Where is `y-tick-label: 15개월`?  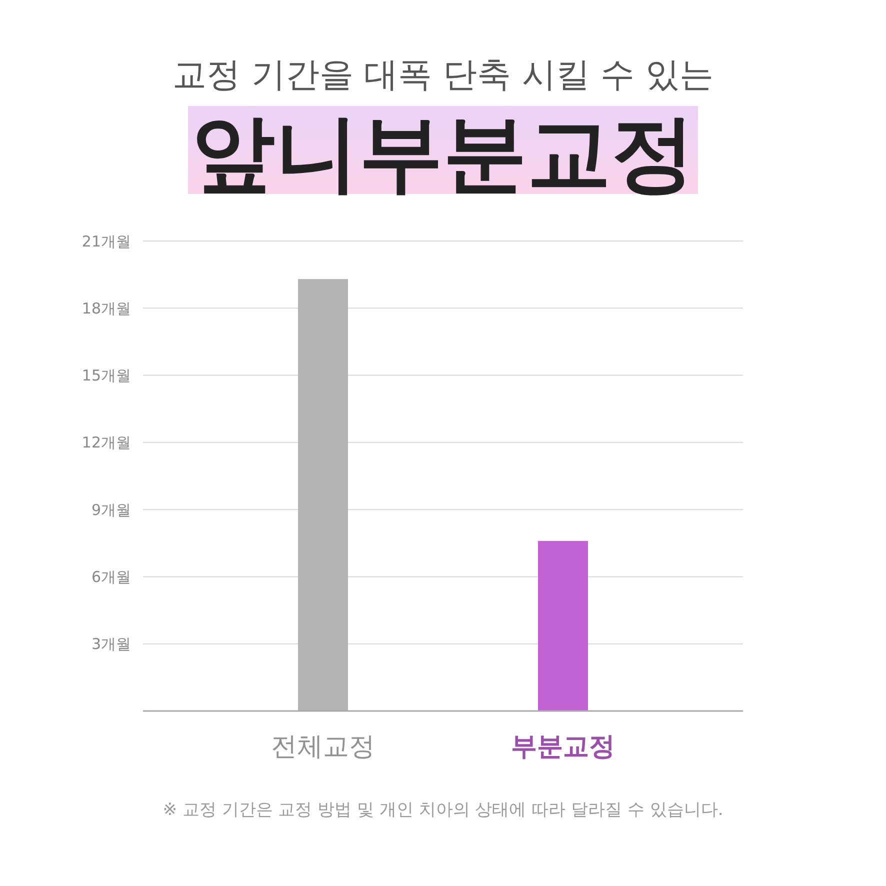 y-tick-label: 15개월 is located at coordinates (106, 375).